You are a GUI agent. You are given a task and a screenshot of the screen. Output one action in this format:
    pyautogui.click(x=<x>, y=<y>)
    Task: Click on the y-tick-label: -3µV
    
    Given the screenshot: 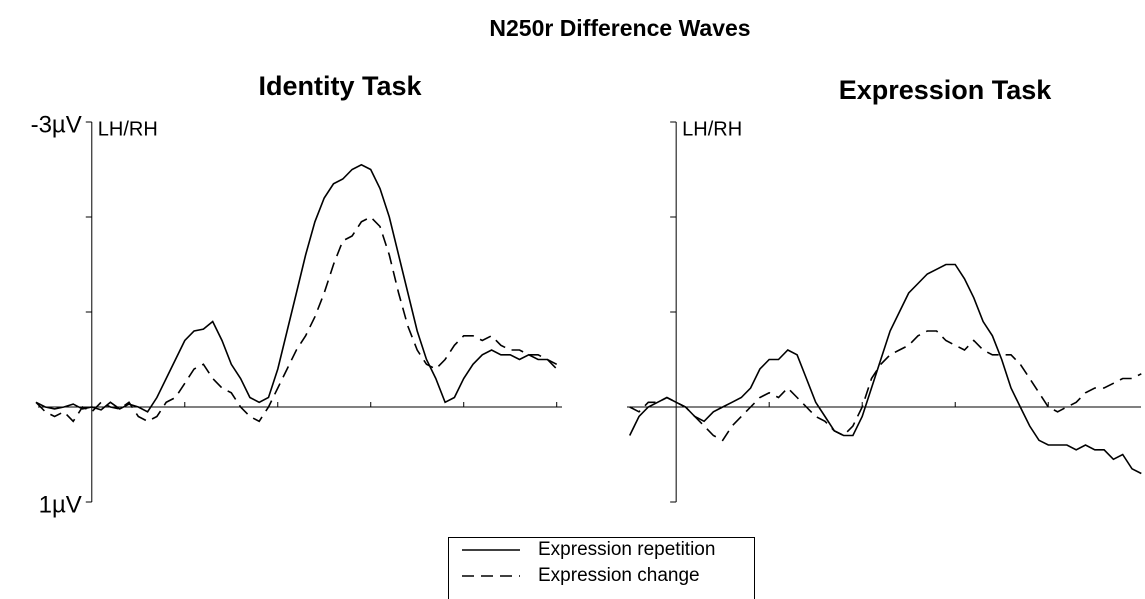 What is the action you would take?
    pyautogui.click(x=56, y=124)
    